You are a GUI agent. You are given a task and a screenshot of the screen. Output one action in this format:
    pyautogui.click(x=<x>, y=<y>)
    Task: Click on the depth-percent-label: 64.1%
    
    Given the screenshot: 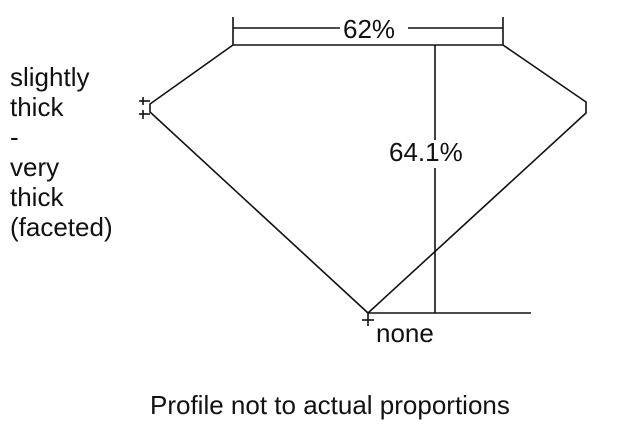 What is the action you would take?
    pyautogui.click(x=426, y=152)
    